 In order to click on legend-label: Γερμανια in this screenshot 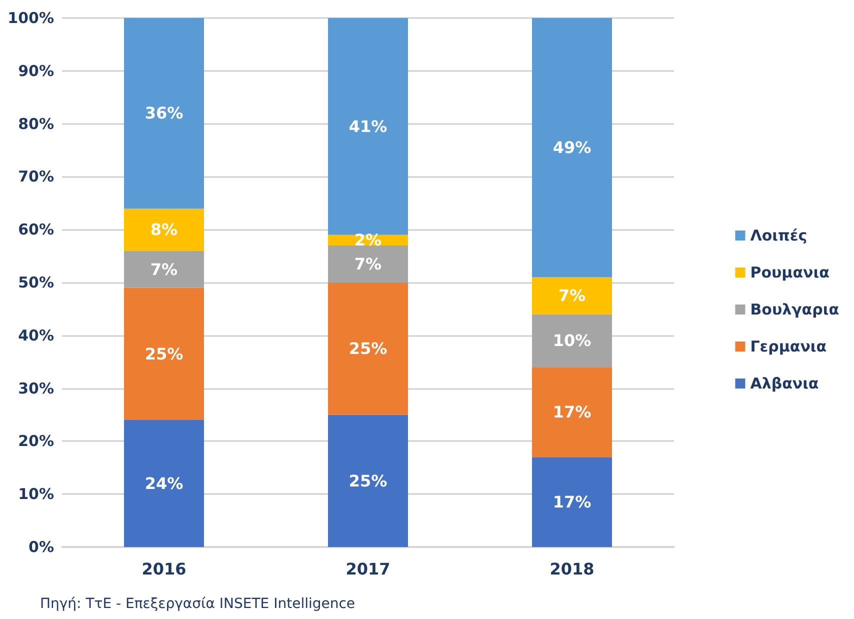, I will do `click(788, 347)`.